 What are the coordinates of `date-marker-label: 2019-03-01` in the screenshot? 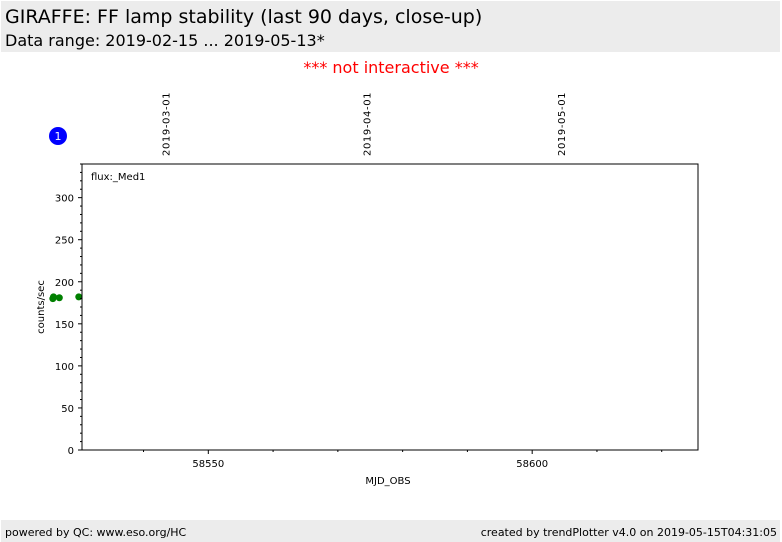 It's located at (167, 124).